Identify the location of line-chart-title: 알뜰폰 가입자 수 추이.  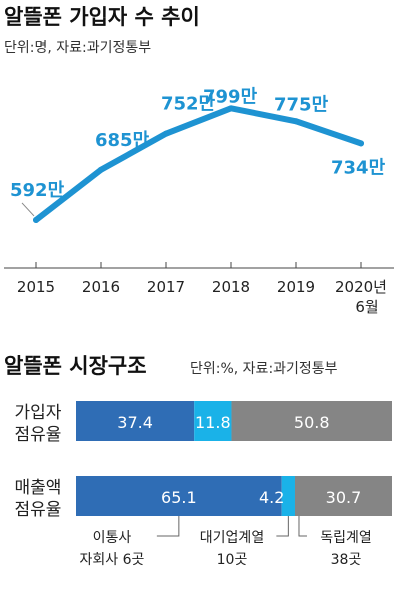
(102, 17).